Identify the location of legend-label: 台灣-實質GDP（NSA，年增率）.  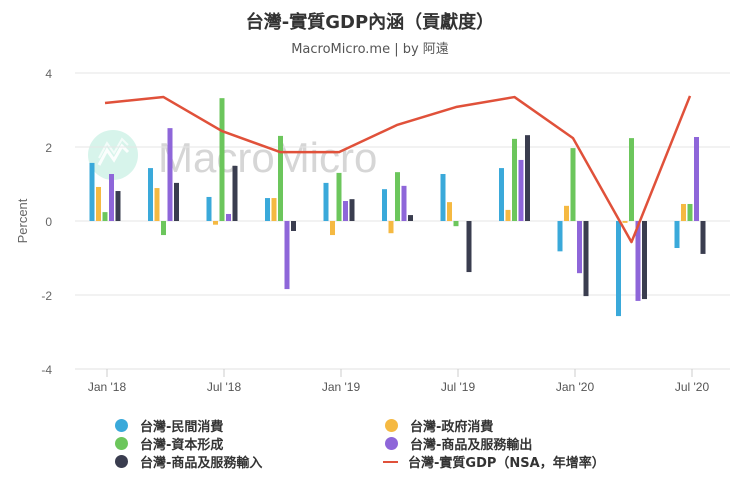
(506, 463).